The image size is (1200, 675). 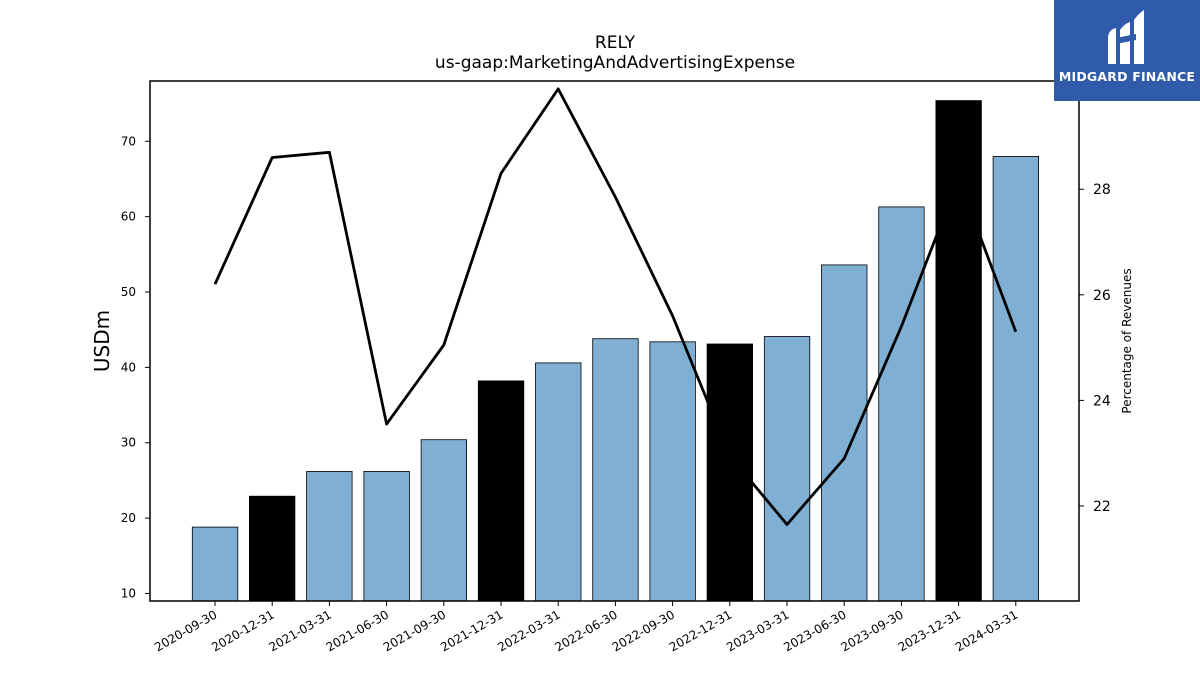 I want to click on y-axis-left: 10 20 30 40 50 60 70, so click(x=135, y=367).